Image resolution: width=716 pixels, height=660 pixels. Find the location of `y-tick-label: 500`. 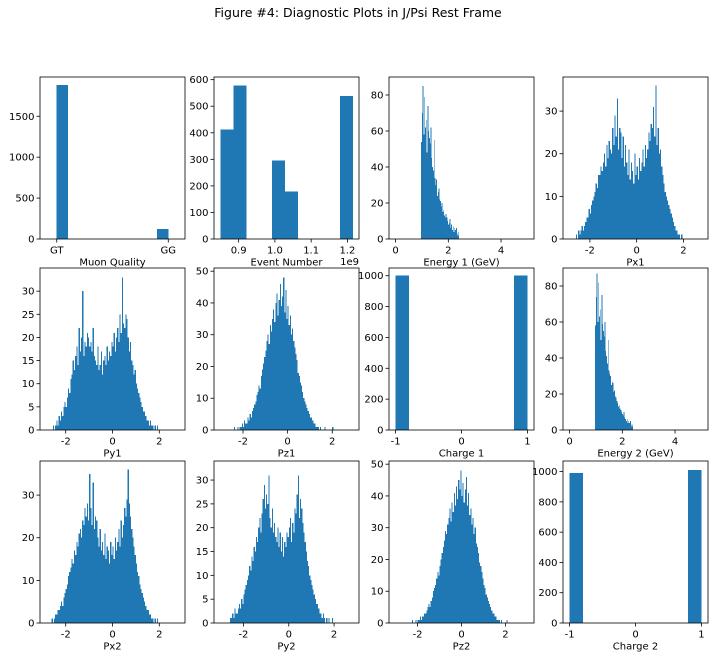

y-tick-label: 500 is located at coordinates (24, 199).